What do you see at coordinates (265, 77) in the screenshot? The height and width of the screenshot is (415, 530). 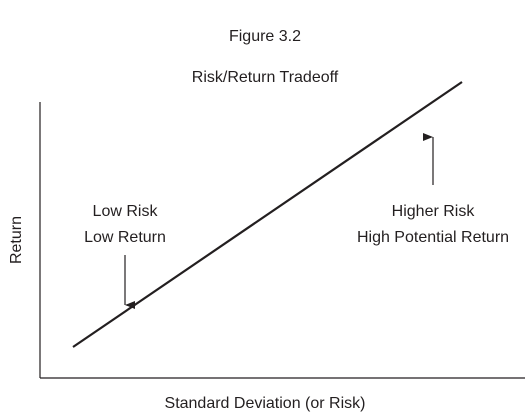 I see `title: Risk/Return Tradeoff` at bounding box center [265, 77].